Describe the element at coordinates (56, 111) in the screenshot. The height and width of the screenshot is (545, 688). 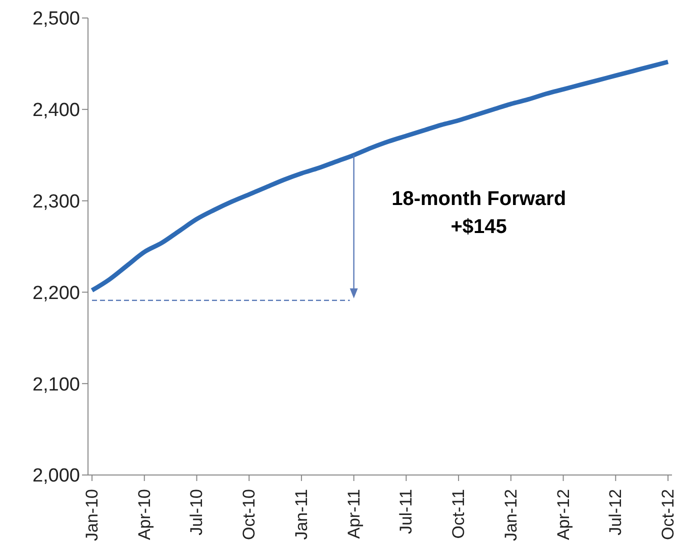
I see `y-tick-label: 2,400` at that location.